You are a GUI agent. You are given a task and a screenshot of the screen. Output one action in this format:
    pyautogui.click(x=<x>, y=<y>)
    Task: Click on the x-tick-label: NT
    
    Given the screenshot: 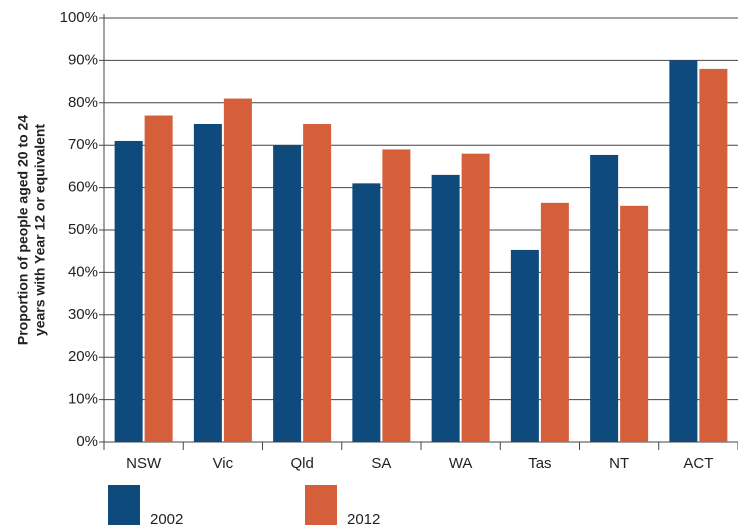 What is the action you would take?
    pyautogui.click(x=619, y=463)
    